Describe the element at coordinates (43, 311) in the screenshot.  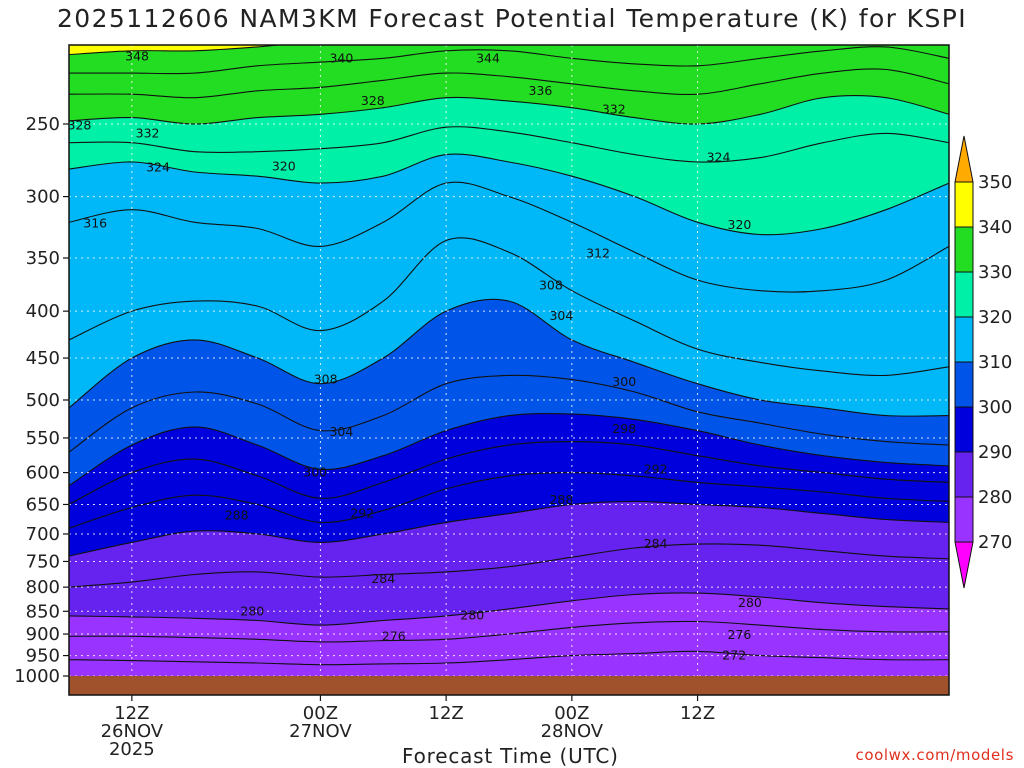
I see `y-tick-label: 400` at that location.